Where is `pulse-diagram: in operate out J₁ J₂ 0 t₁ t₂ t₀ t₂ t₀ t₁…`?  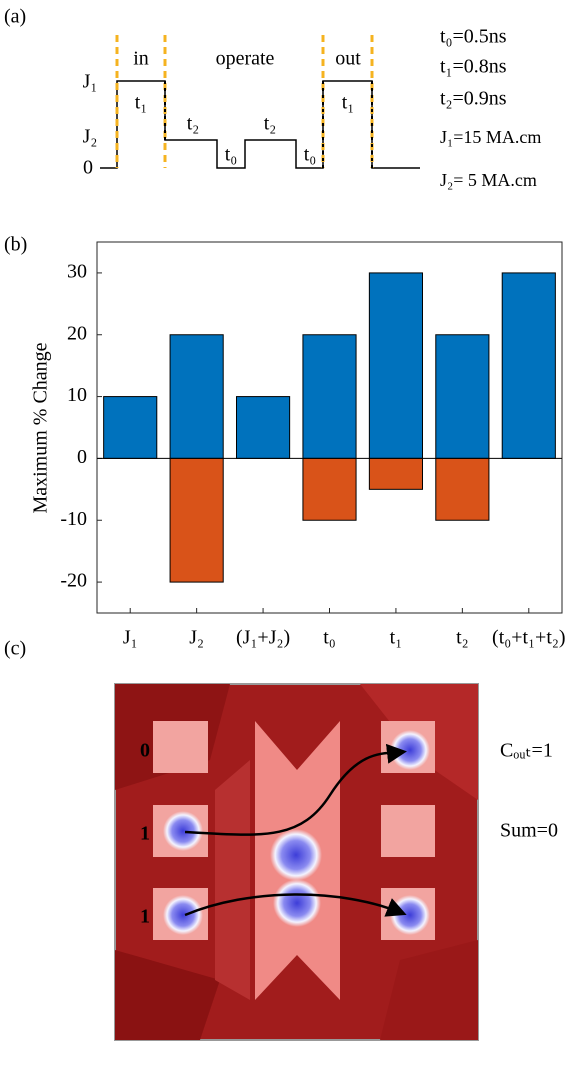
pulse-diagram: in operate out J₁ J₂ 0 t₁ t₂ t₀ t₂ t₀ t₁… is located at coordinates (312, 108).